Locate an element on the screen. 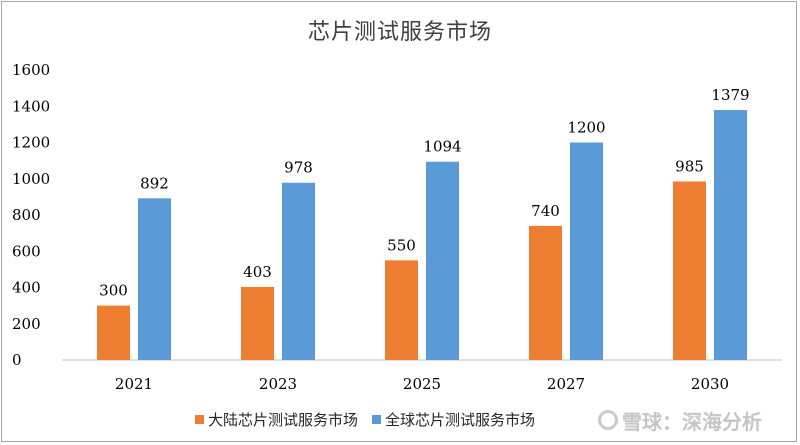 The width and height of the screenshot is (800, 445). x-tick-label: 2021 is located at coordinates (134, 384).